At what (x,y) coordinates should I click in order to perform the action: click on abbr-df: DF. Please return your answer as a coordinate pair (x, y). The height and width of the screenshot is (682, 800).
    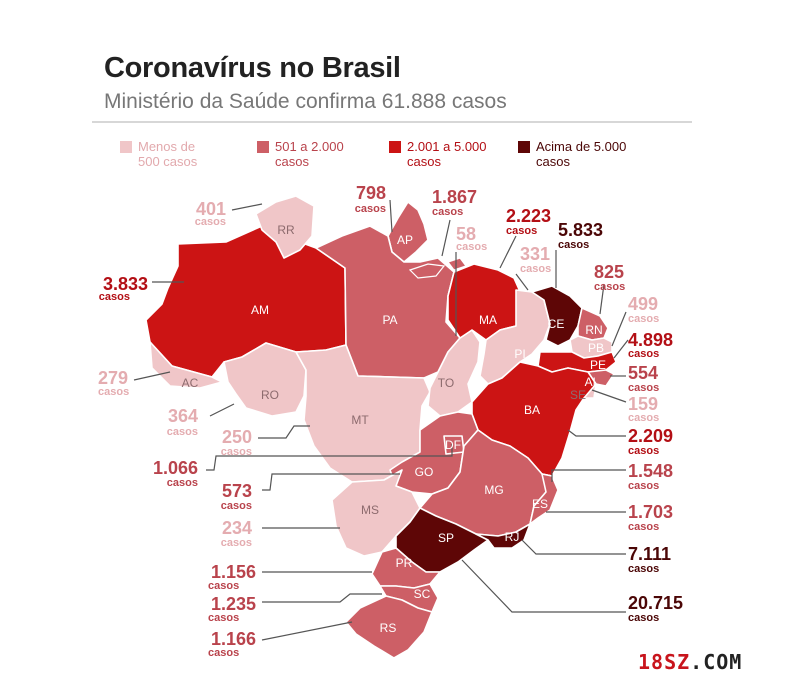
    Looking at the image, I should click on (453, 445).